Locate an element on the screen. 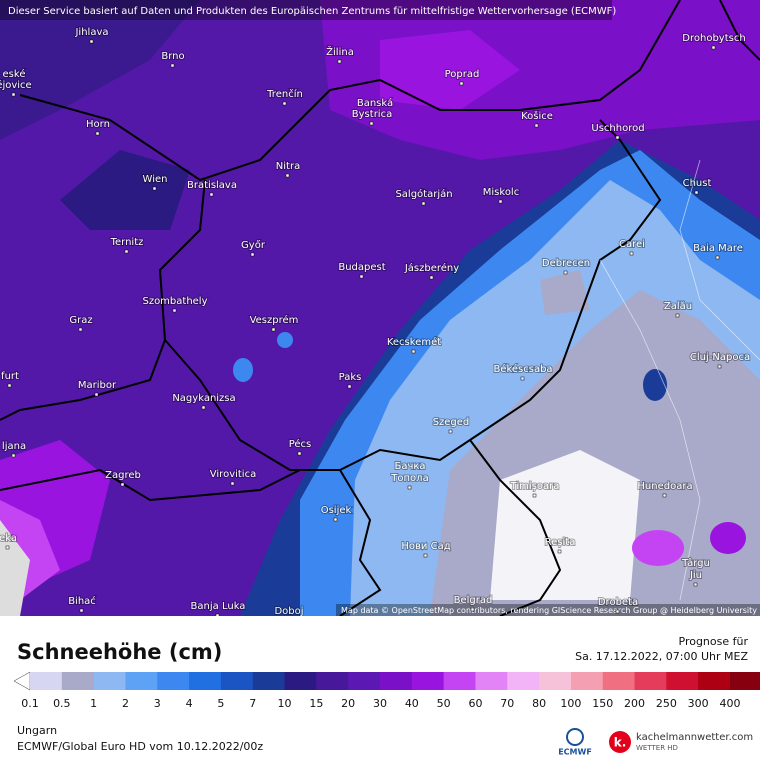 The width and height of the screenshot is (760, 760). place-label: Timișoara is located at coordinates (535, 486).